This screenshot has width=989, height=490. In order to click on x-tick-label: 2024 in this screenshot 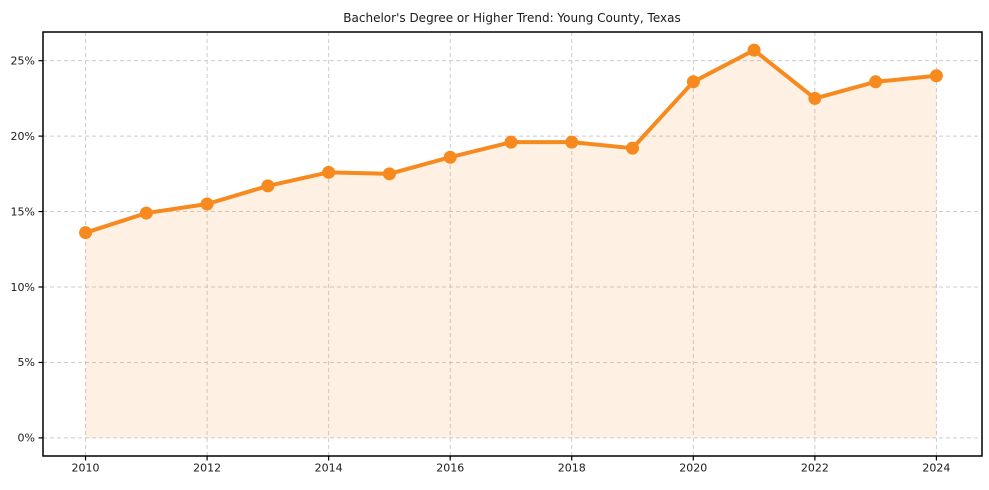, I will do `click(936, 468)`.